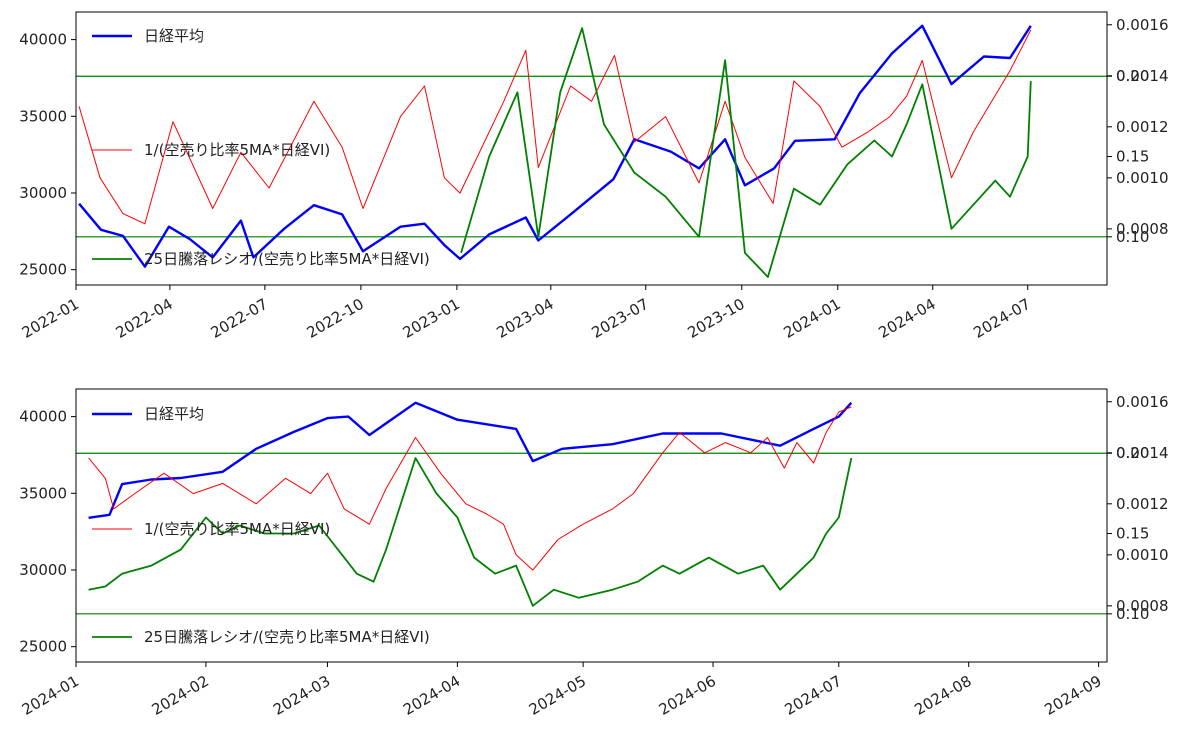 The height and width of the screenshot is (732, 1200). Describe the element at coordinates (1072, 695) in the screenshot. I see `x-tick-label: 2024-09` at that location.